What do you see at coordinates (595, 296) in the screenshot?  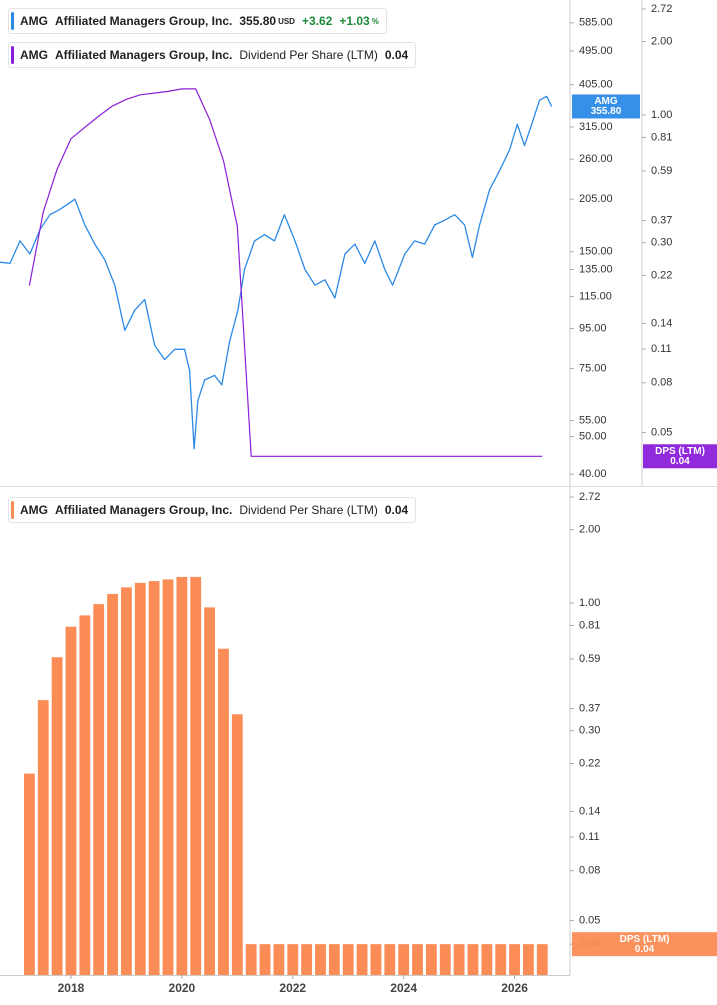 I see `y-tick-label: 115.00` at bounding box center [595, 296].